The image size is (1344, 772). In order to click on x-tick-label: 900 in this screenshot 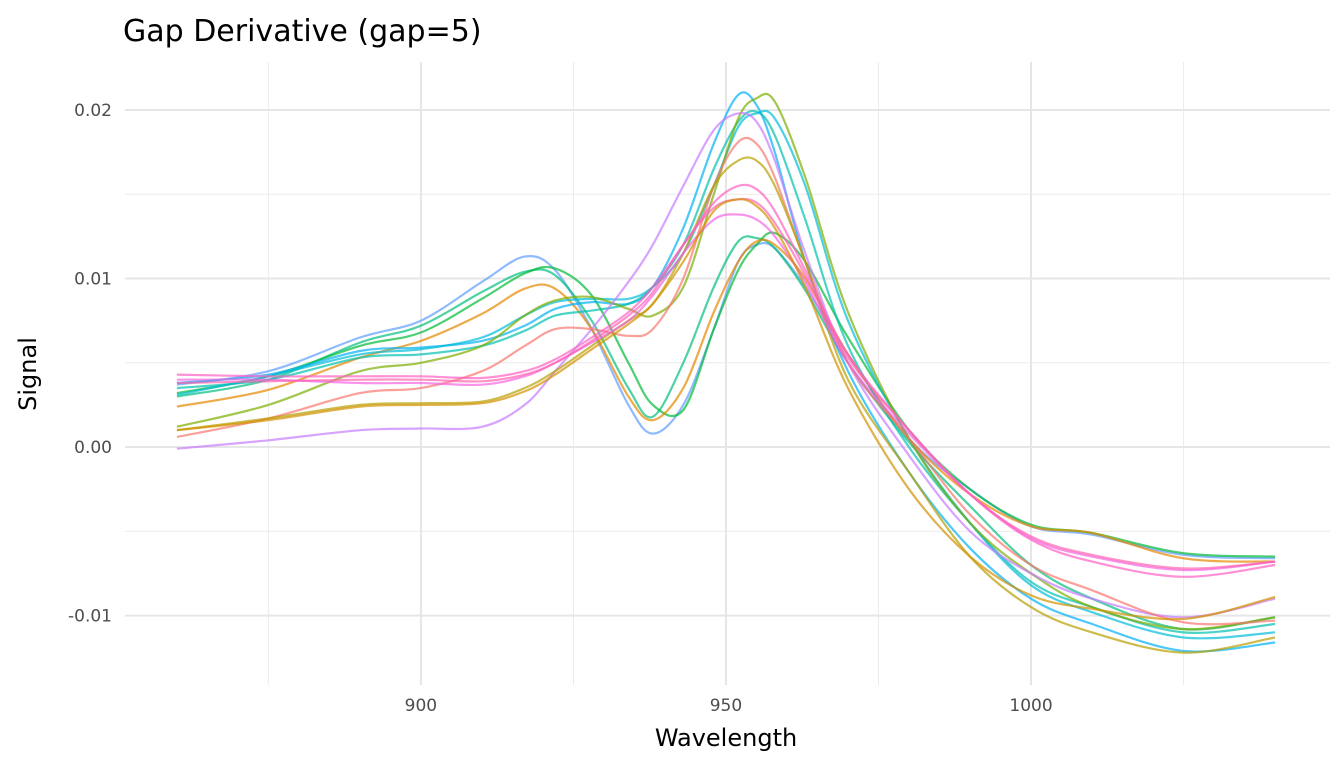, I will do `click(421, 706)`.